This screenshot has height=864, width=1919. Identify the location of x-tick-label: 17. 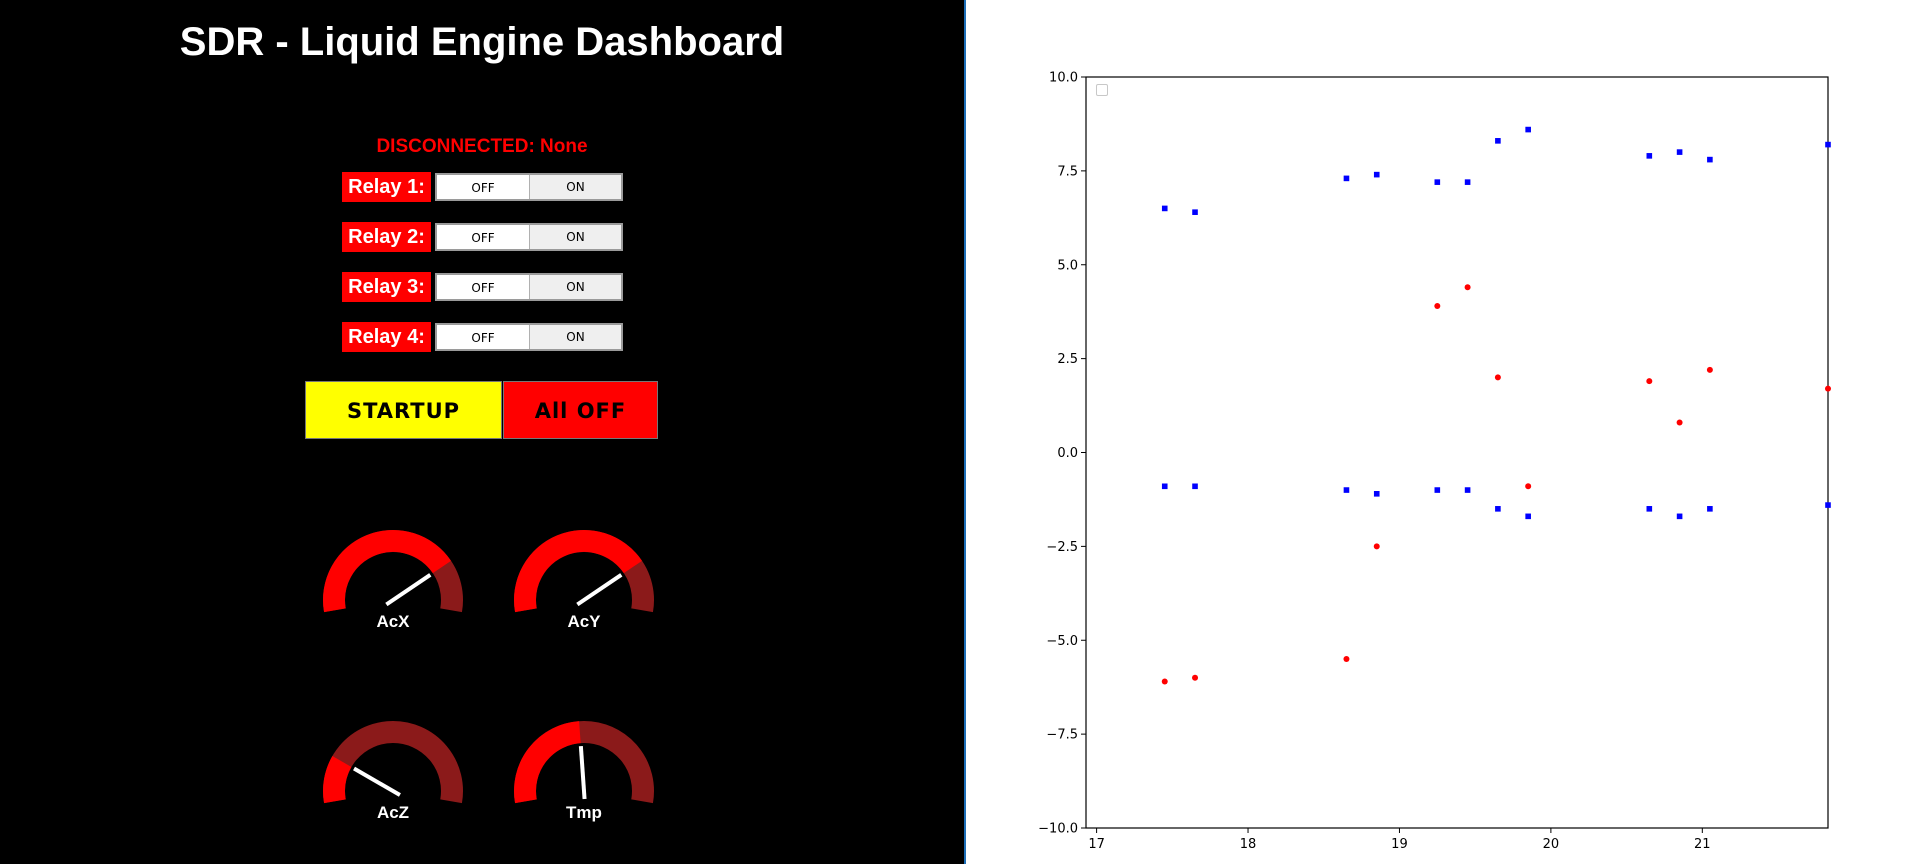
(1096, 844).